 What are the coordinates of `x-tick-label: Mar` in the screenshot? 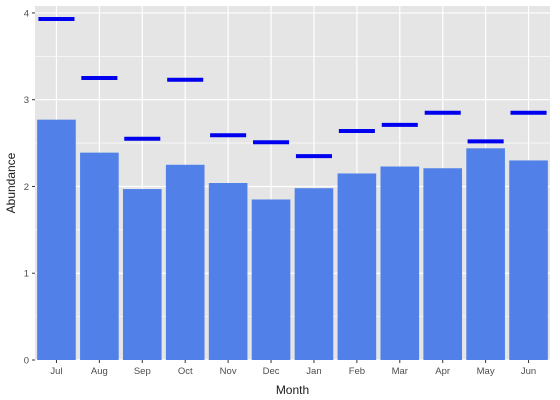 It's located at (400, 371).